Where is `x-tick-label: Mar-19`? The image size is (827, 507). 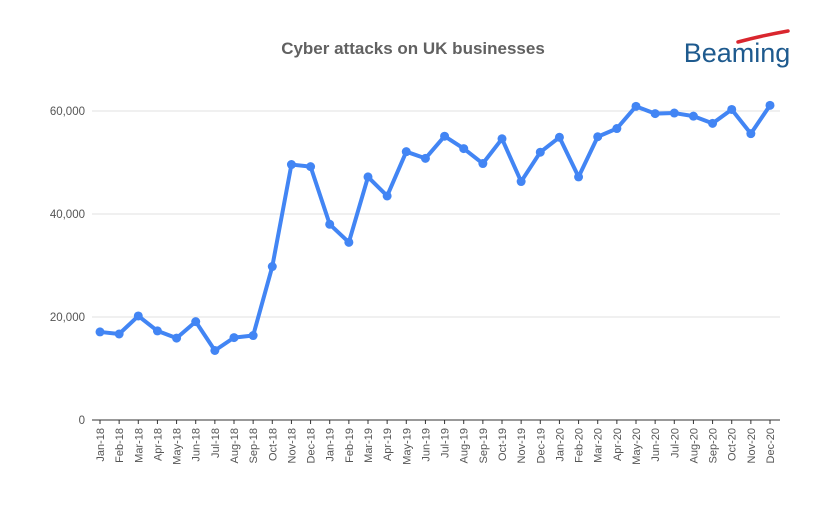 x-tick-label: Mar-19 is located at coordinates (369, 445).